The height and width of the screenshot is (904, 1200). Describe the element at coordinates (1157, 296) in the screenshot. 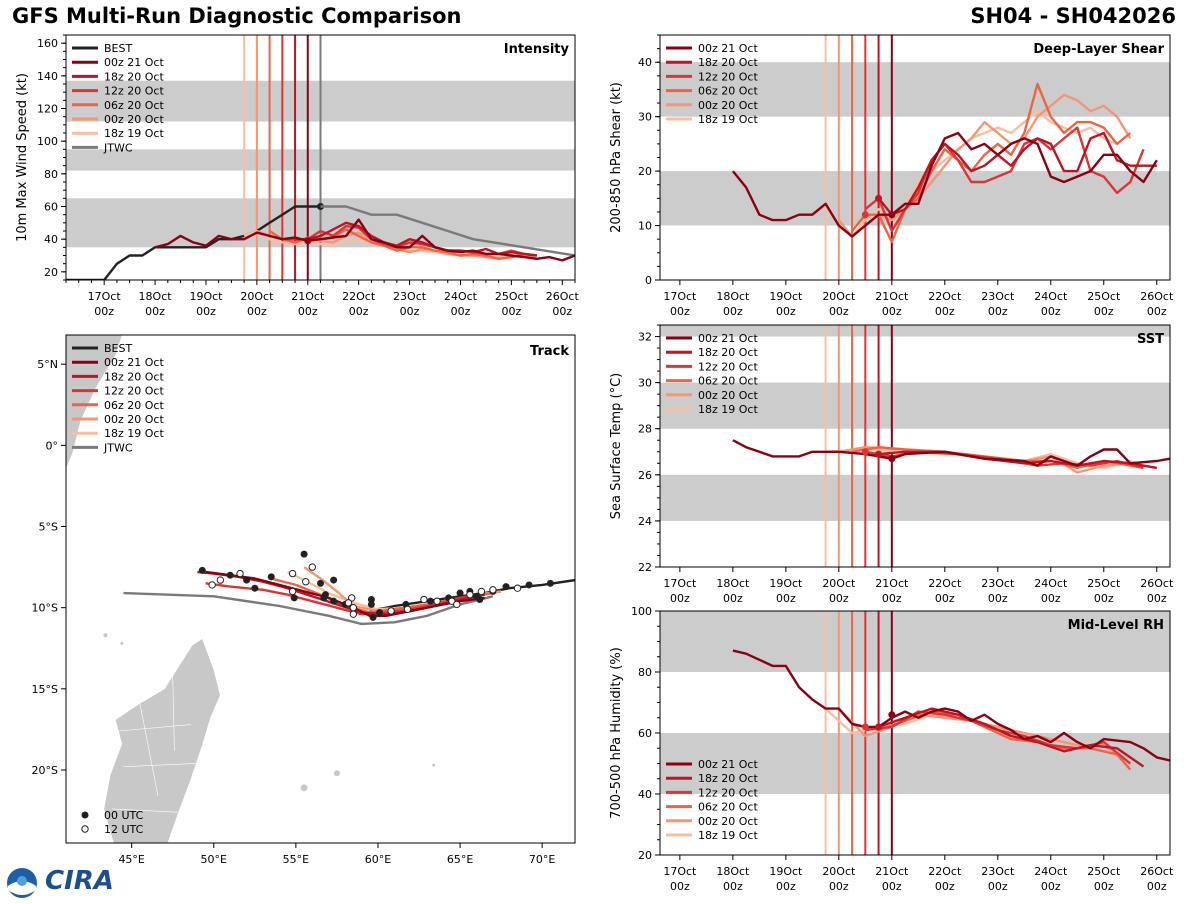

I see `shear-xtick-label: 26Oct` at that location.